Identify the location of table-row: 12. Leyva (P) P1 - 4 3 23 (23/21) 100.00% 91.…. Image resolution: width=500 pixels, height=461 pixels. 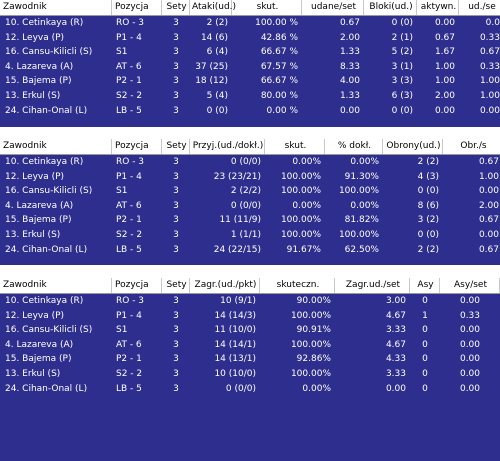
(250, 177).